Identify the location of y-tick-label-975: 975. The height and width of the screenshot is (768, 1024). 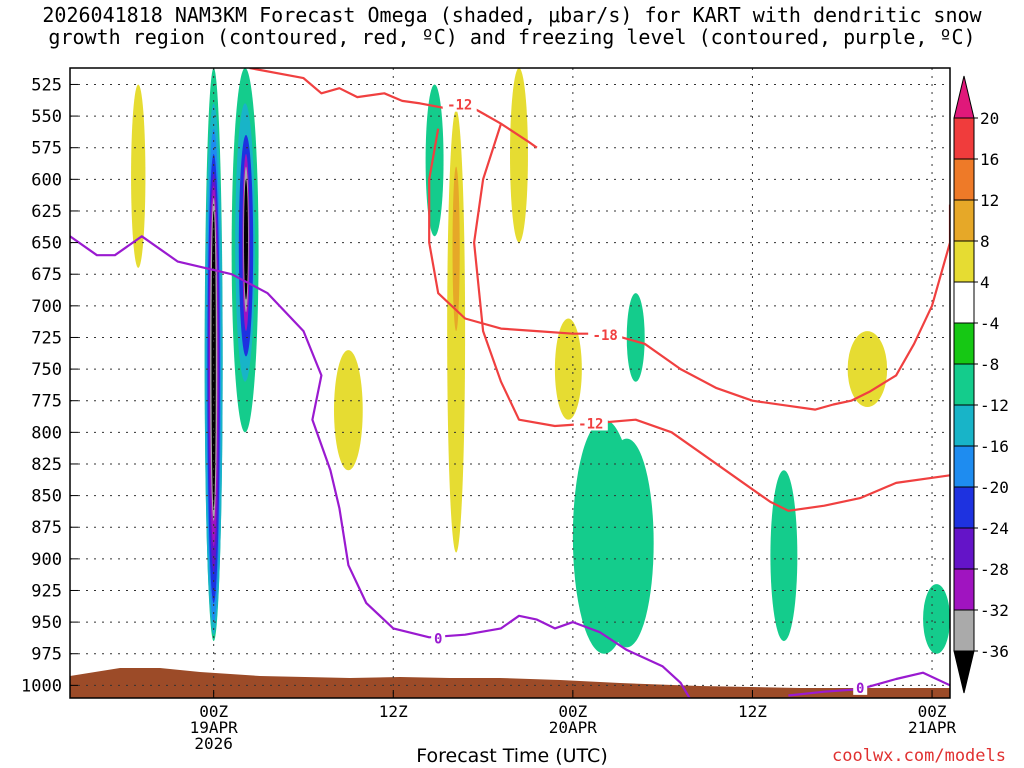
(46, 655).